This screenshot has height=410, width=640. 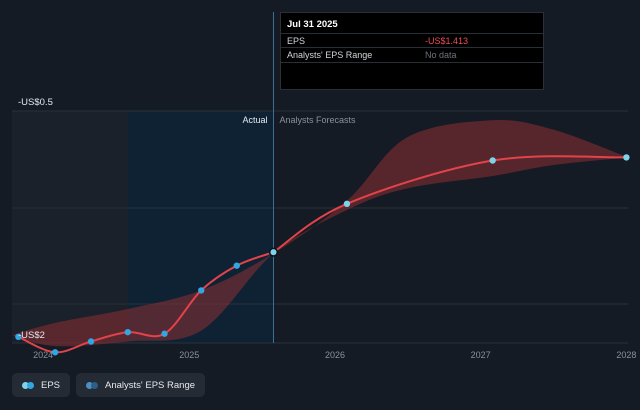 What do you see at coordinates (317, 120) in the screenshot?
I see `forecast-label: Analysts Forecasts` at bounding box center [317, 120].